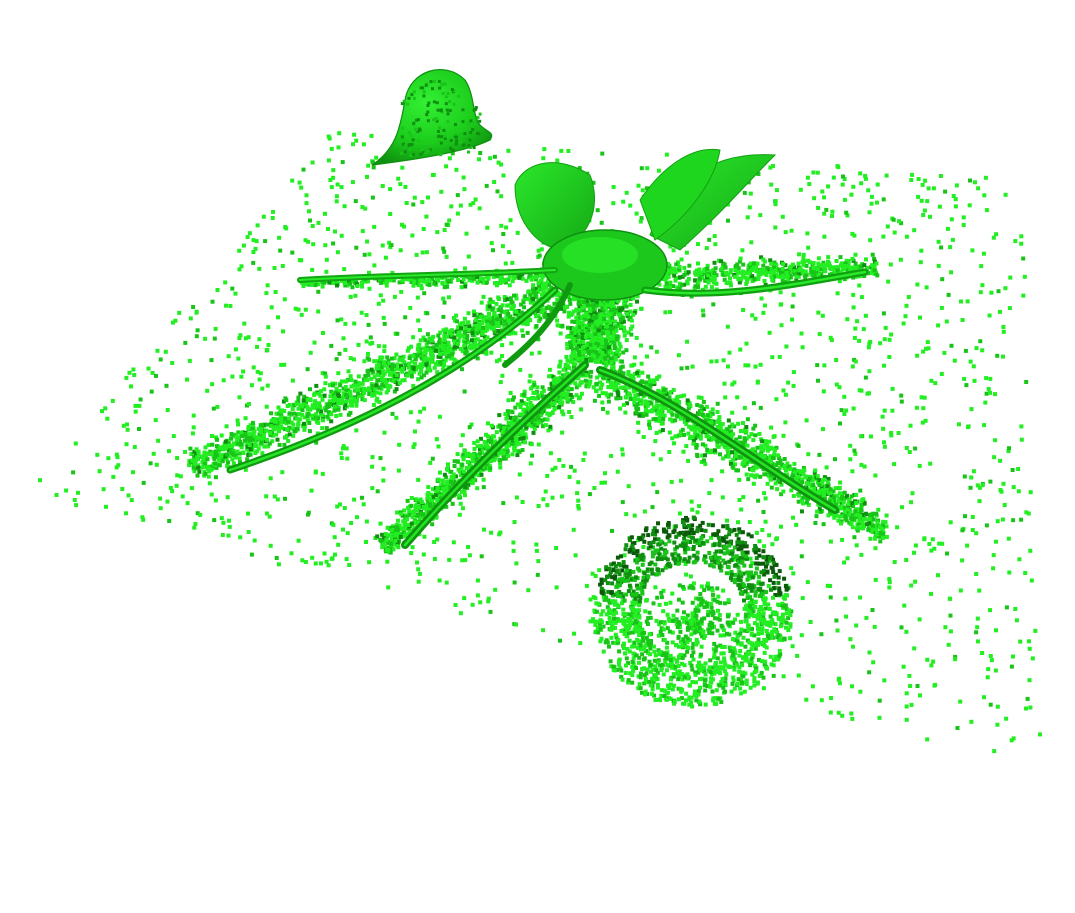 Image resolution: width=1075 pixels, height=913 pixels. What do you see at coordinates (432, 117) in the screenshot?
I see `bell-shaped-object` at bounding box center [432, 117].